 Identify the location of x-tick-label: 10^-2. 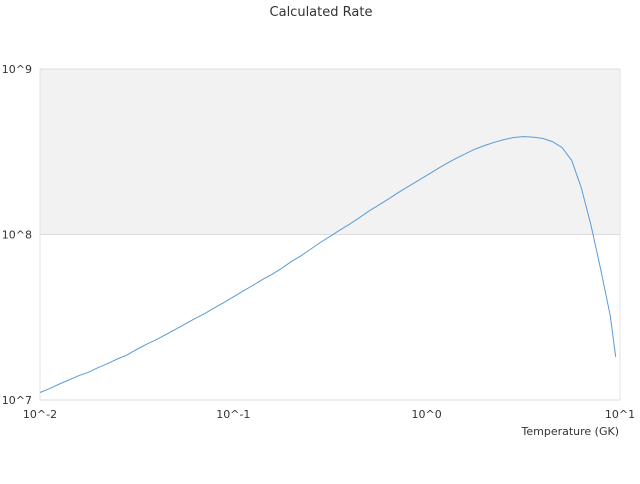
(40, 414).